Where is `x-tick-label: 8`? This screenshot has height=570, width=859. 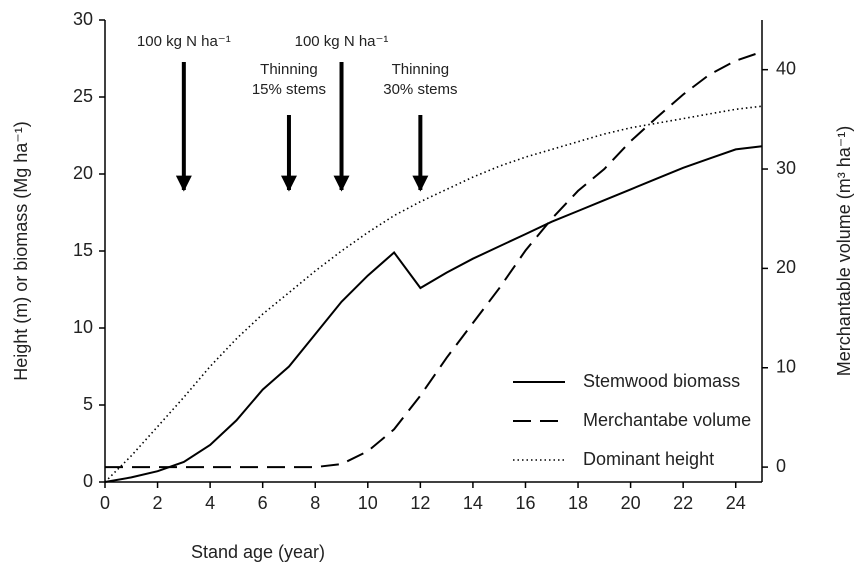
x-tick-label: 8 is located at coordinates (315, 503).